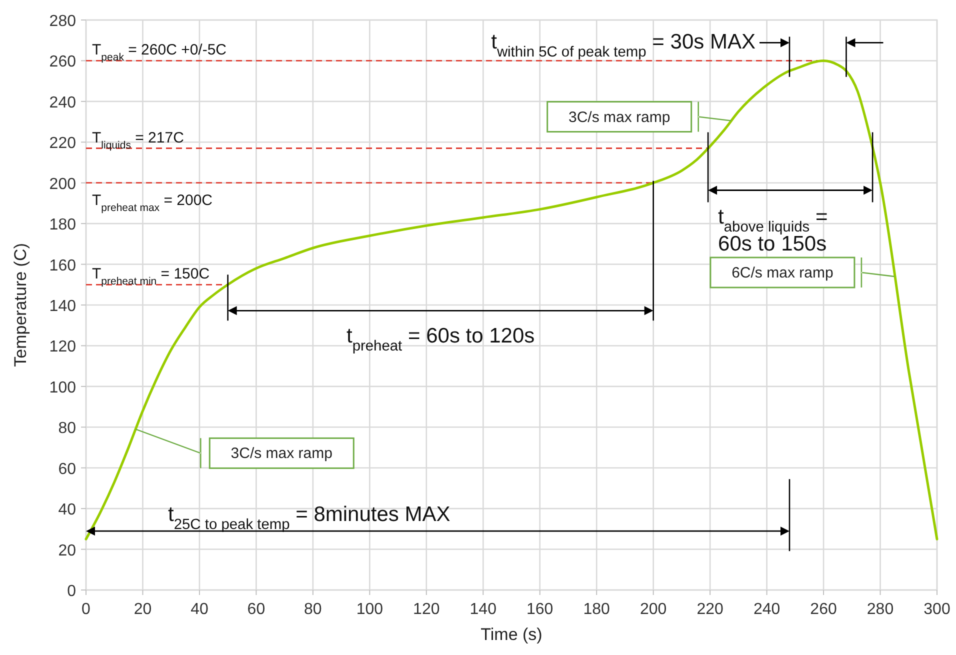 This screenshot has width=956, height=655. What do you see at coordinates (256, 609) in the screenshot?
I see `x-tick-label: 60` at bounding box center [256, 609].